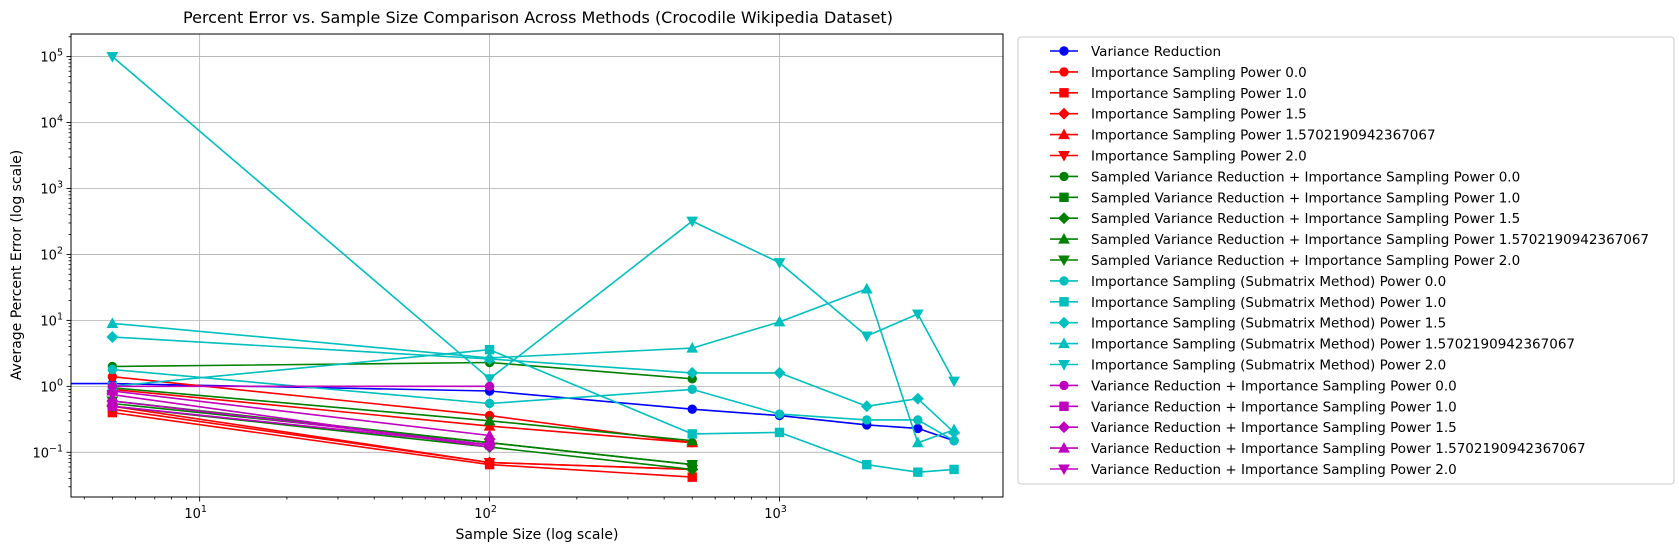  I want to click on y-tick-label: 10⁻¹, so click(47, 452).